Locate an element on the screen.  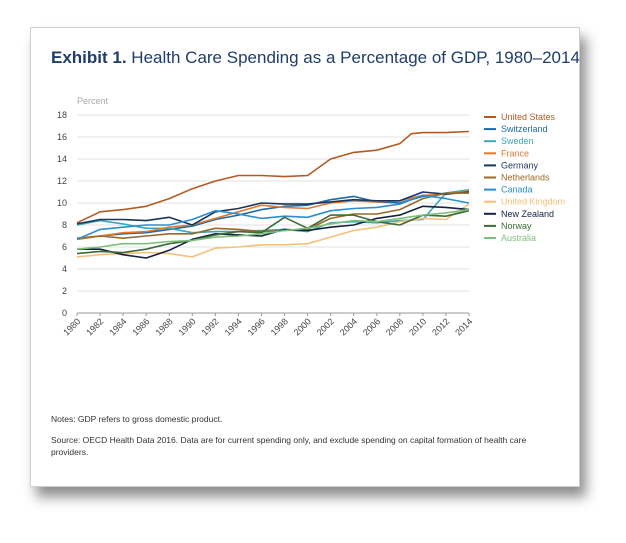
y-axis: 0 2 4 6 8 10 12 14 16 18 is located at coordinates (62, 214).